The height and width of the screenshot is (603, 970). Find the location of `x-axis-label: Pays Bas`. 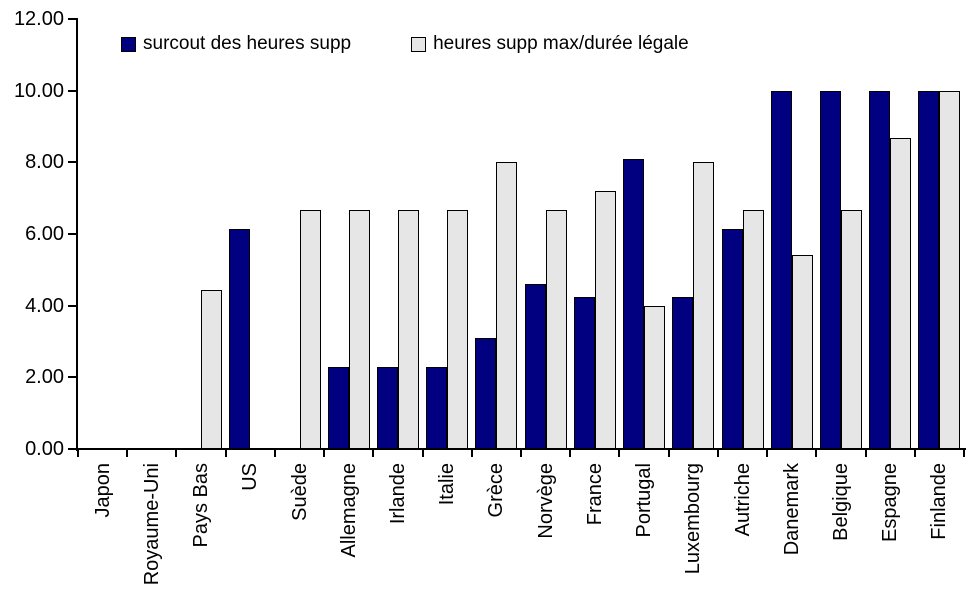

x-axis-label: Pays Bas is located at coordinates (201, 533).